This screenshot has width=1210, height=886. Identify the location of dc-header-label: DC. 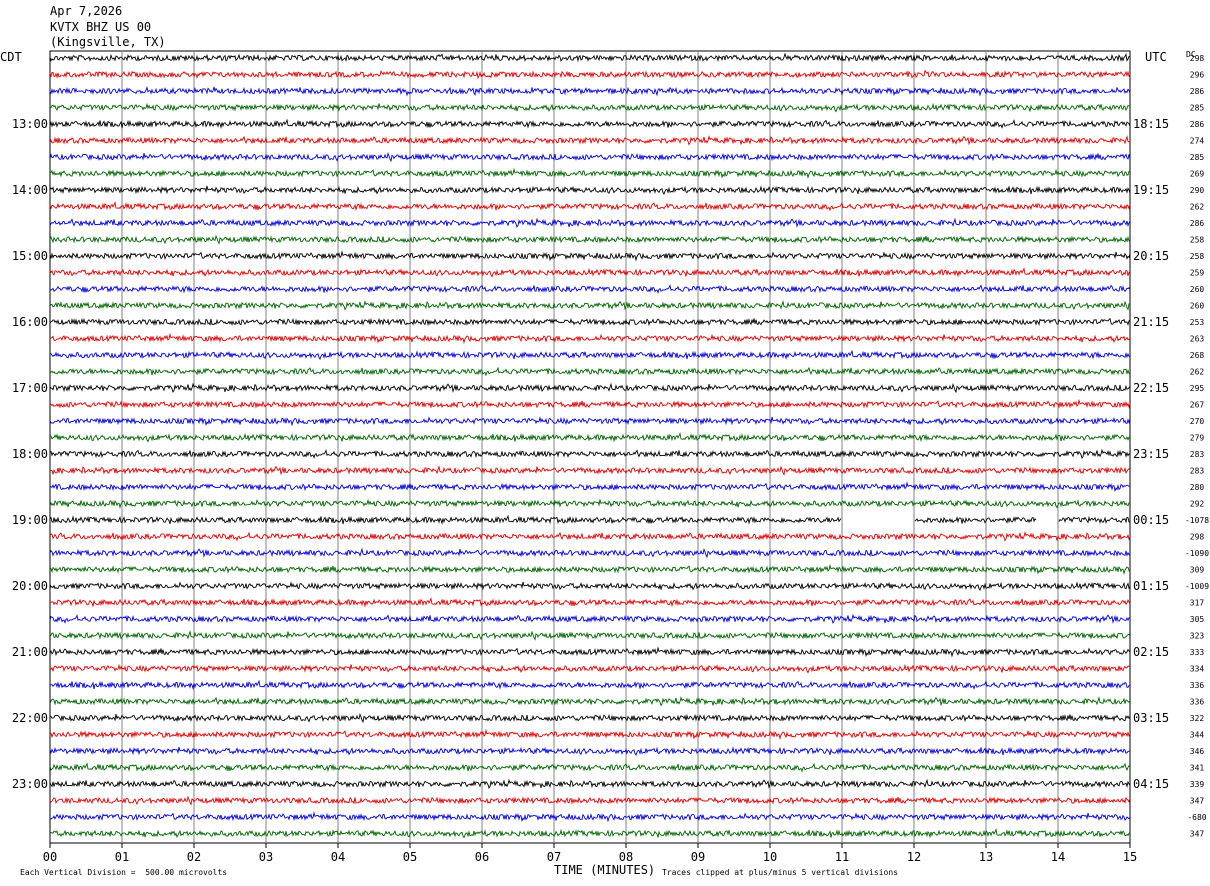
(1191, 54).